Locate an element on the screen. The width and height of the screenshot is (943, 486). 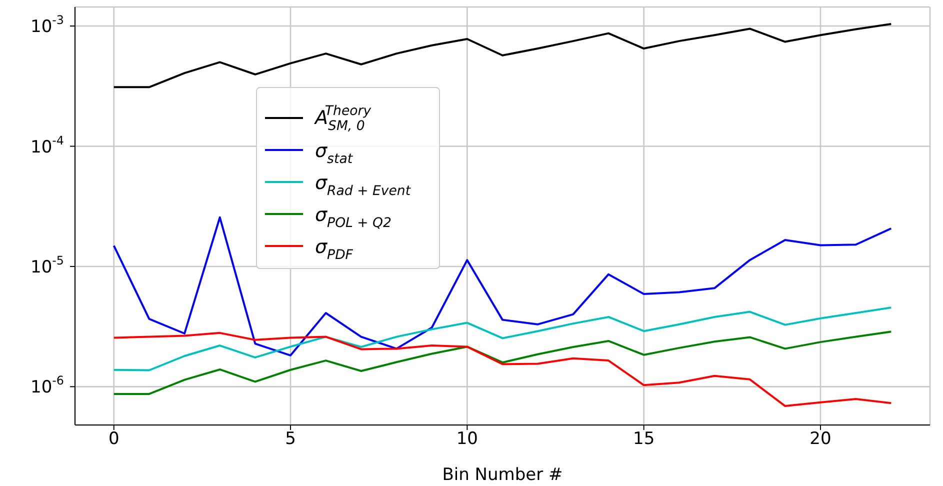
x-tick-label: 15 is located at coordinates (644, 439).